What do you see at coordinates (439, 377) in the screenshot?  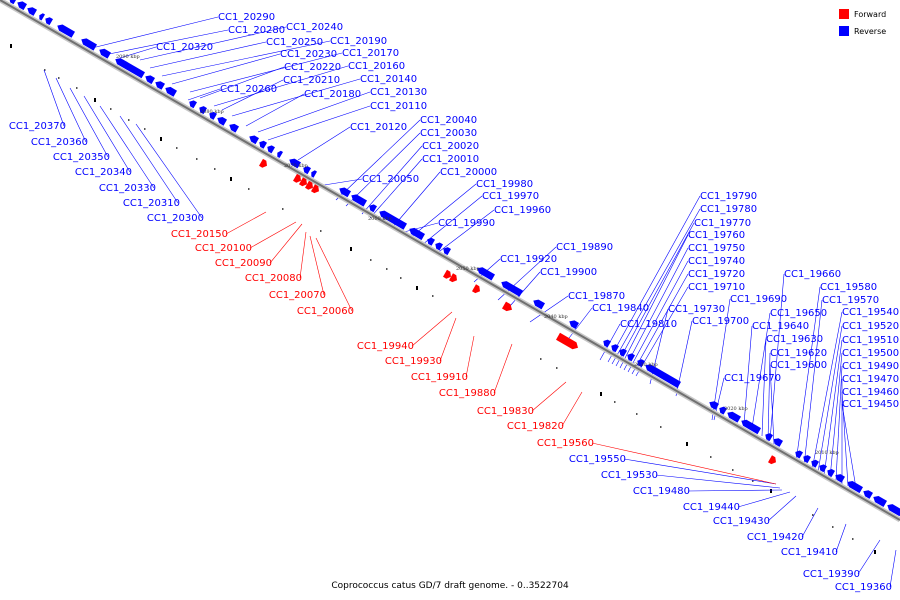 I see `gene-label: CC1_19910` at bounding box center [439, 377].